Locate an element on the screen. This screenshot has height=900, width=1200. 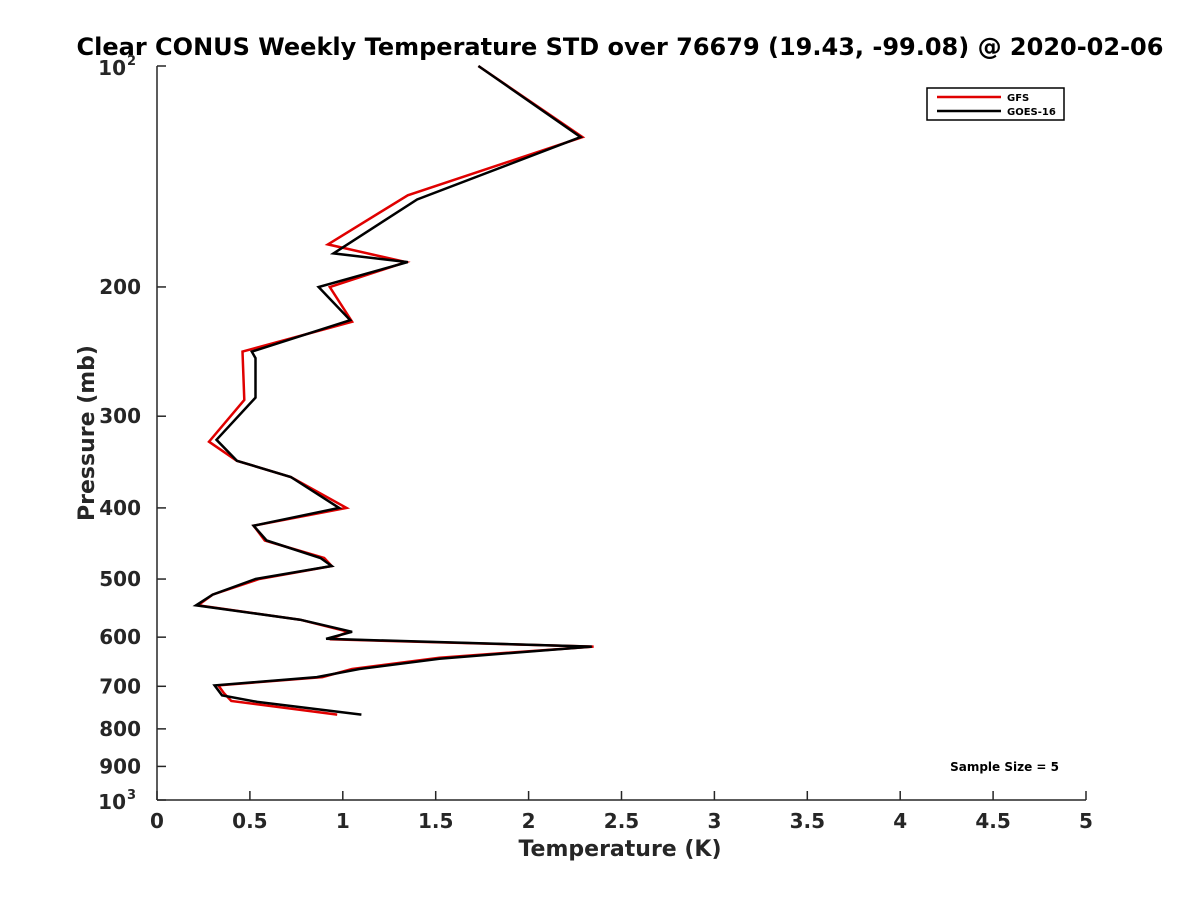
x-axis-title: Temperature (K) is located at coordinates (619, 849).